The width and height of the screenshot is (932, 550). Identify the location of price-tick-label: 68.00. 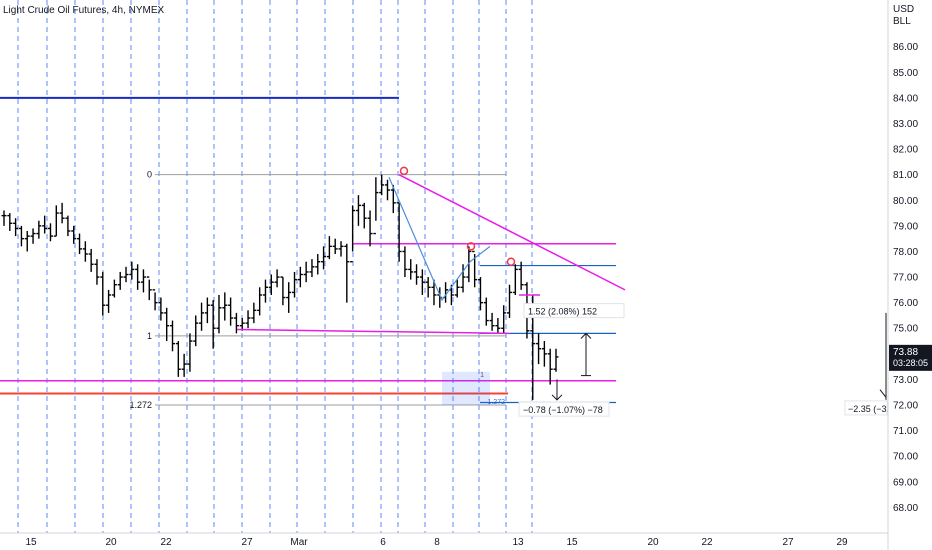
(905, 508).